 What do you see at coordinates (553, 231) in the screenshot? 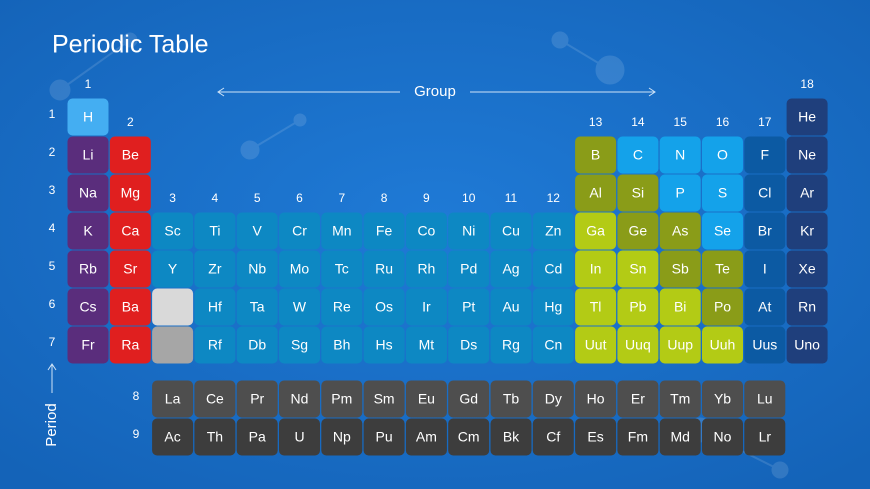
I see `element-symbol: Zn` at bounding box center [553, 231].